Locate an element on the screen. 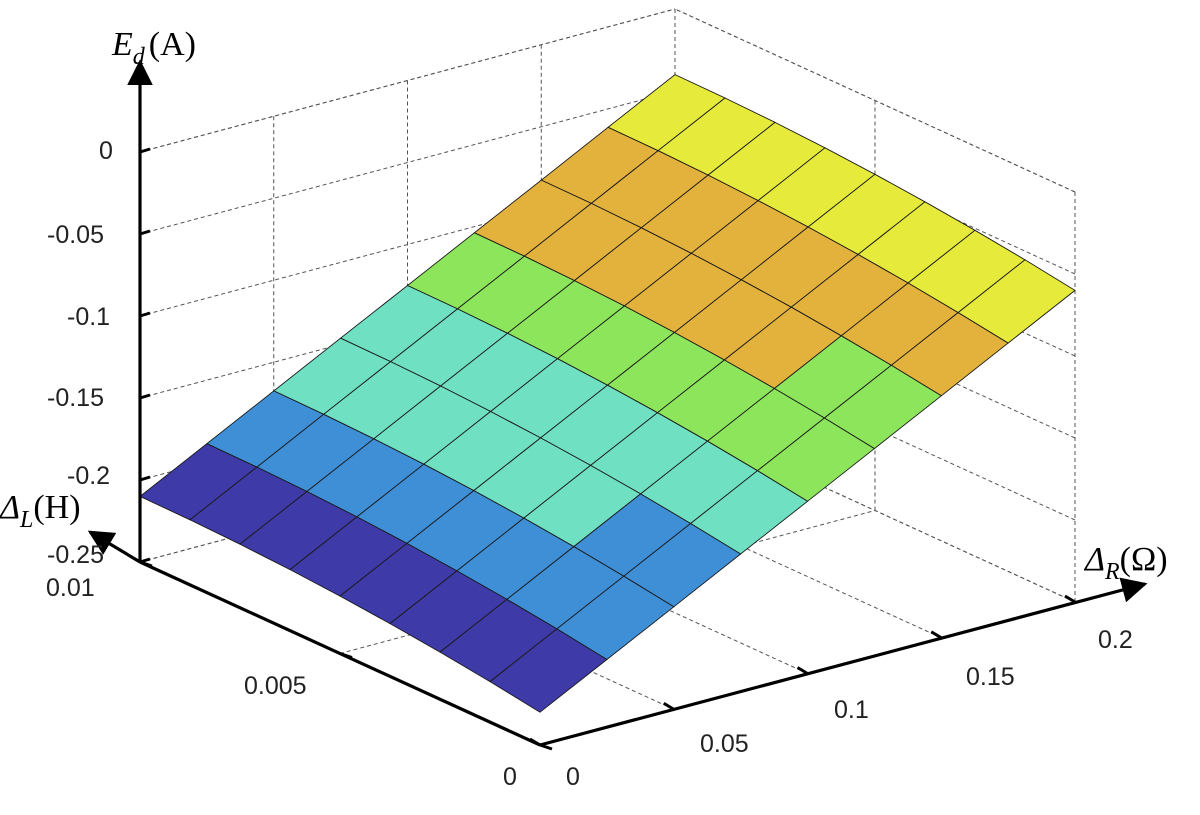 The width and height of the screenshot is (1200, 815). x-axis-label-sub: R is located at coordinates (1112, 572).